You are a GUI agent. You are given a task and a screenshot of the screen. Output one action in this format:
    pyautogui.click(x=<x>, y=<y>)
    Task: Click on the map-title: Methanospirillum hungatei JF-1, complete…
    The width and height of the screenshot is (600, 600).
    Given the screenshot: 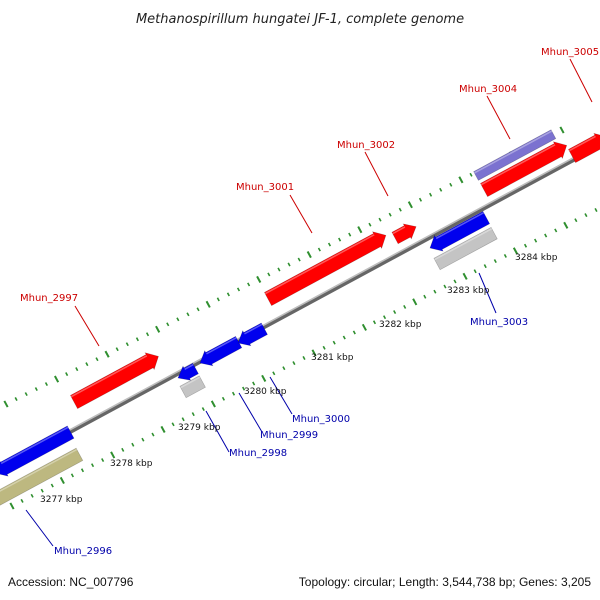 What is the action you would take?
    pyautogui.click(x=300, y=19)
    